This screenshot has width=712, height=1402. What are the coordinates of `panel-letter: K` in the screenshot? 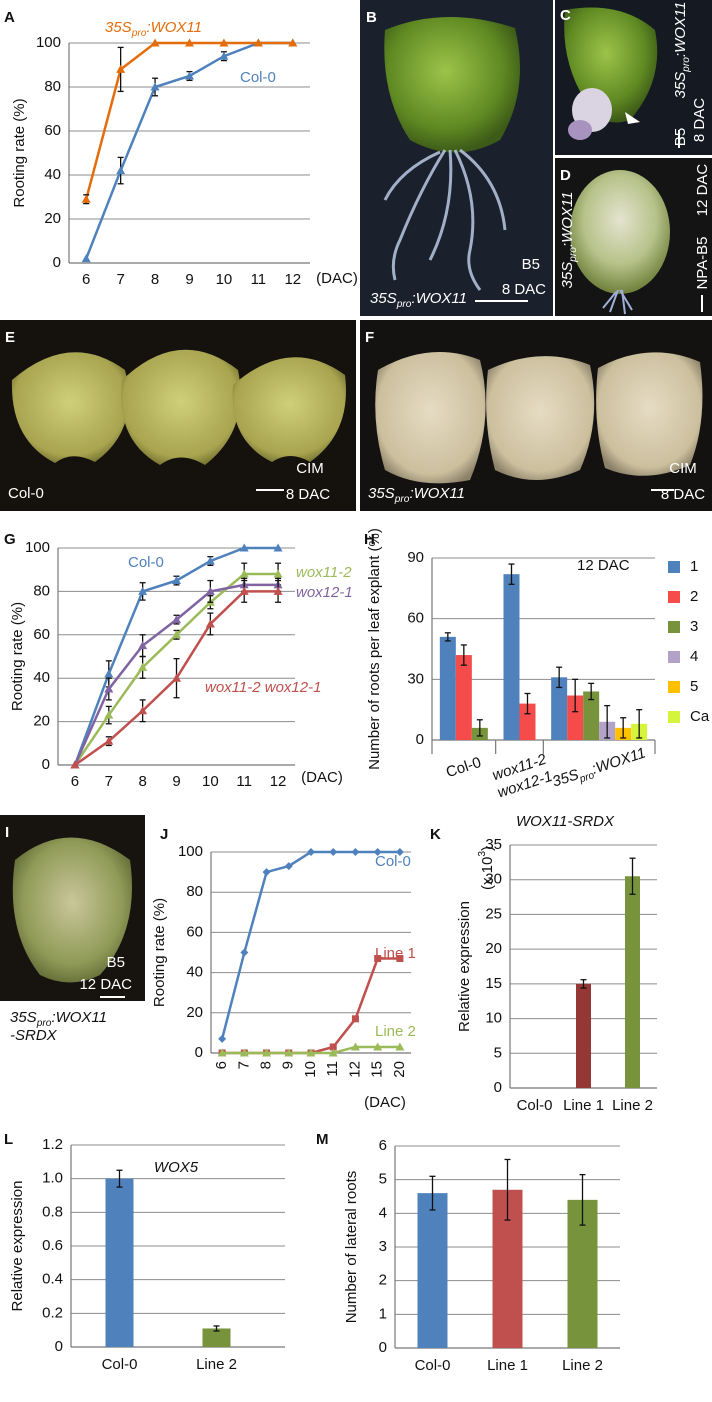 It's located at (435, 834).